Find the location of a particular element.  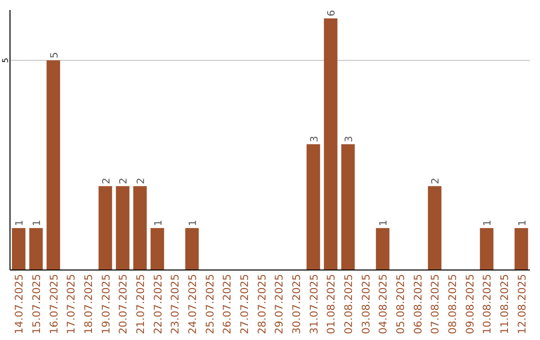

x-tick-label: 02.08.2025 is located at coordinates (349, 304).